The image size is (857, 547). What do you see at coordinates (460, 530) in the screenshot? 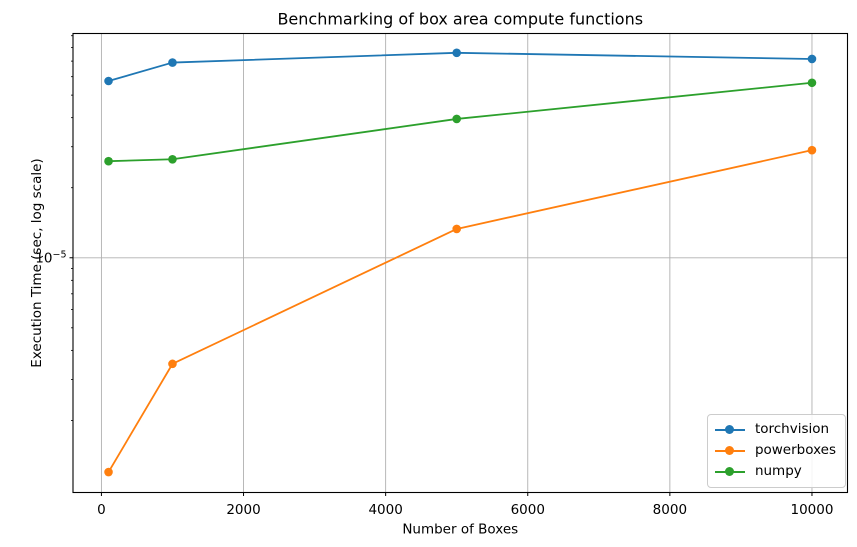
I see `x-axis-label: Number of Boxes` at bounding box center [460, 530].